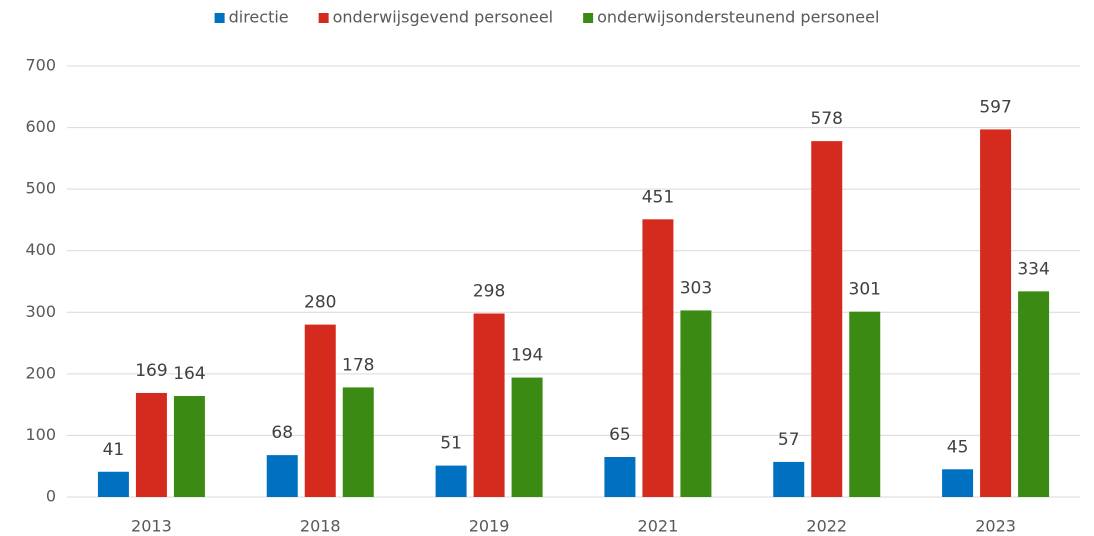 This screenshot has width=1094, height=536. Describe the element at coordinates (995, 526) in the screenshot. I see `x-tick-label: 2023` at that location.